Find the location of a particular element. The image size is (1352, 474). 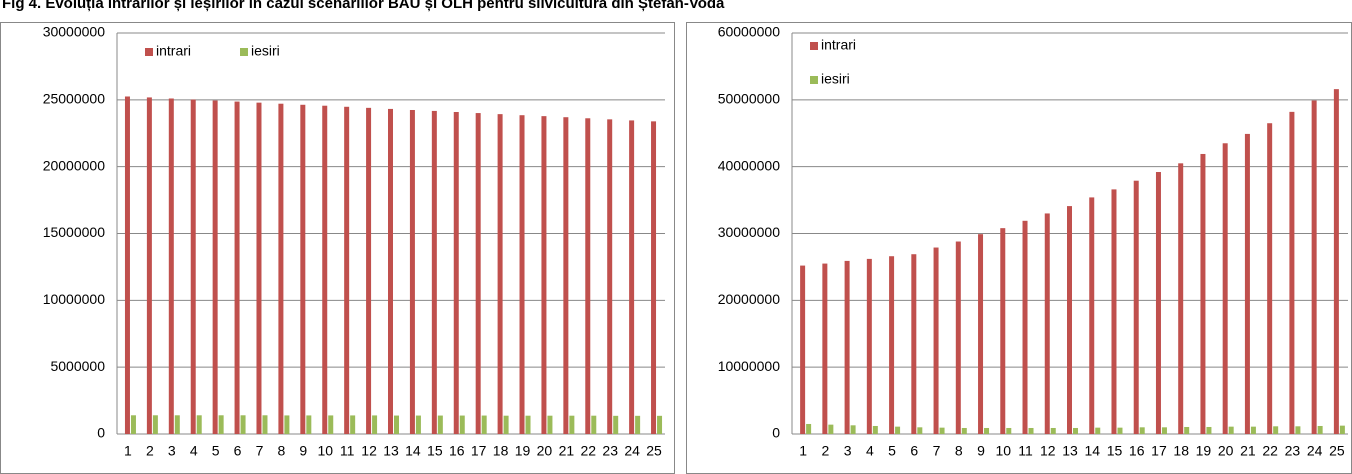

x-tick-label: 6 is located at coordinates (914, 451).